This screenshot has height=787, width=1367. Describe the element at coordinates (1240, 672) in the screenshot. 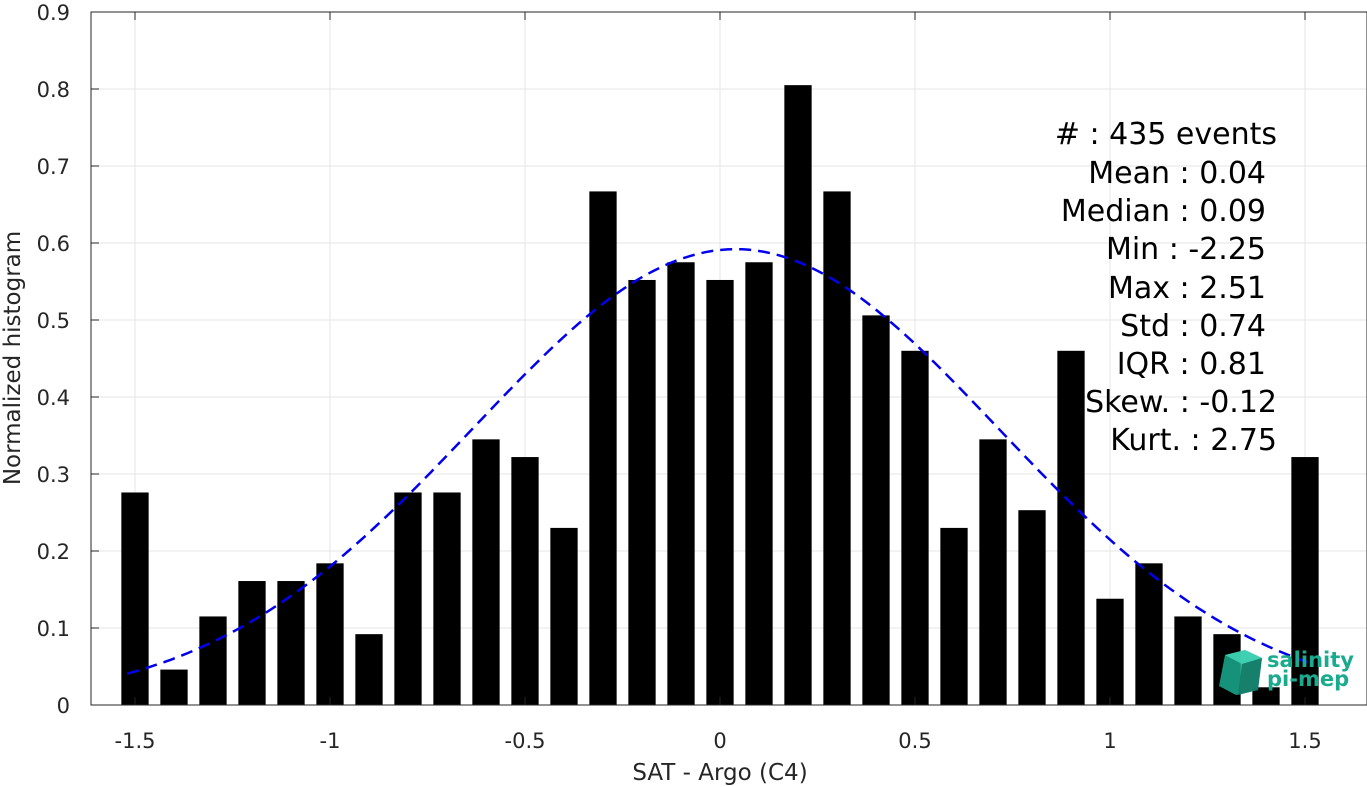

I see `logo-cube-icon` at that location.